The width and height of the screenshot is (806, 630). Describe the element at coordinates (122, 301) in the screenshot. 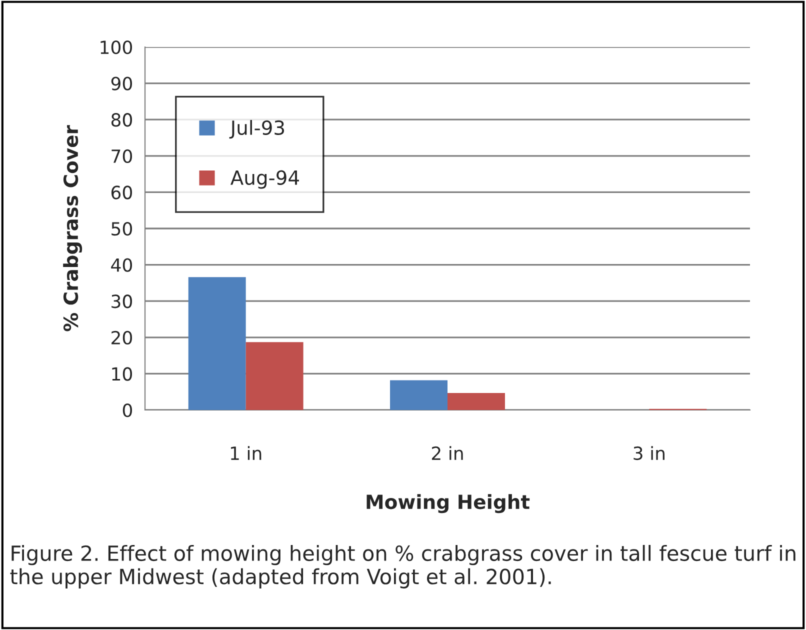

I see `y-tick-label: 30` at that location.